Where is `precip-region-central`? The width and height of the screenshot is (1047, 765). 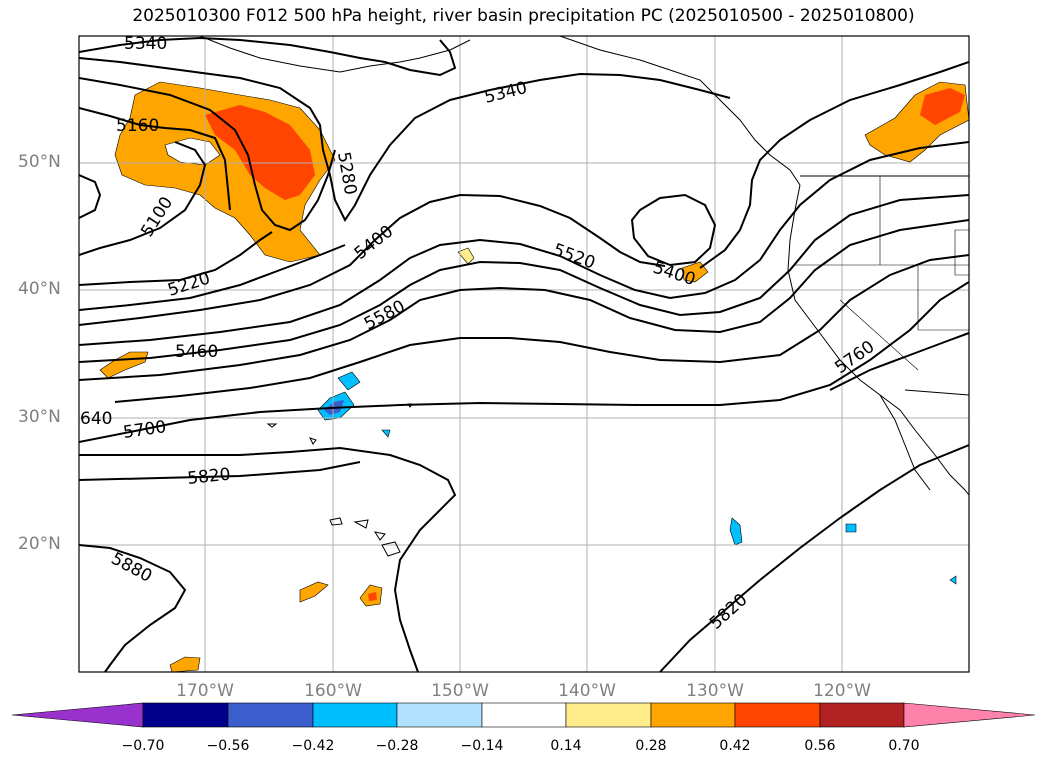 precip-region-central is located at coordinates (466, 256).